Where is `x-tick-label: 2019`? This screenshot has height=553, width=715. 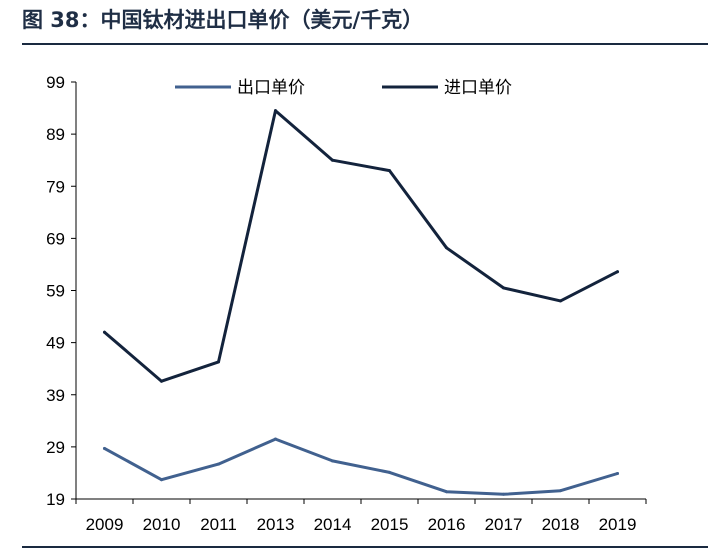
x-tick-label: 2019 is located at coordinates (618, 524).